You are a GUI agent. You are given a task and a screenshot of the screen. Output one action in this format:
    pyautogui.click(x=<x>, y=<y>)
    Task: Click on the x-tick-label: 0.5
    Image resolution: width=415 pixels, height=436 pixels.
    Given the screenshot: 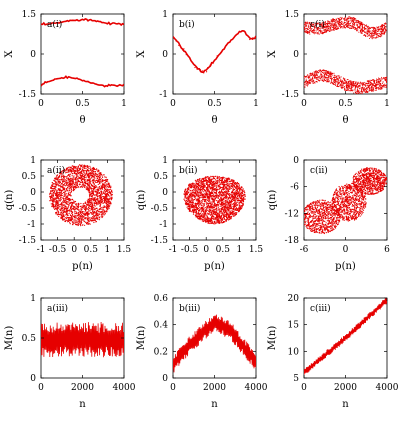 What is the action you would take?
    pyautogui.click(x=345, y=104)
    